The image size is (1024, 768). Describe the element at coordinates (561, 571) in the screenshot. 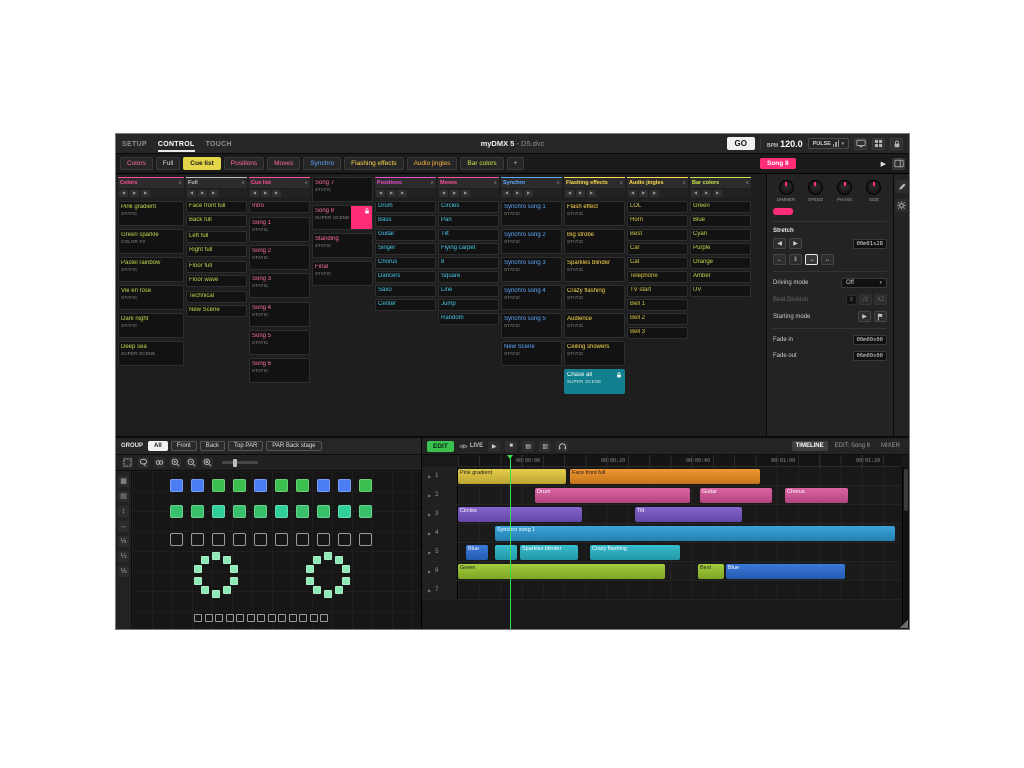

I see `timeline-block-green: Green` at that location.